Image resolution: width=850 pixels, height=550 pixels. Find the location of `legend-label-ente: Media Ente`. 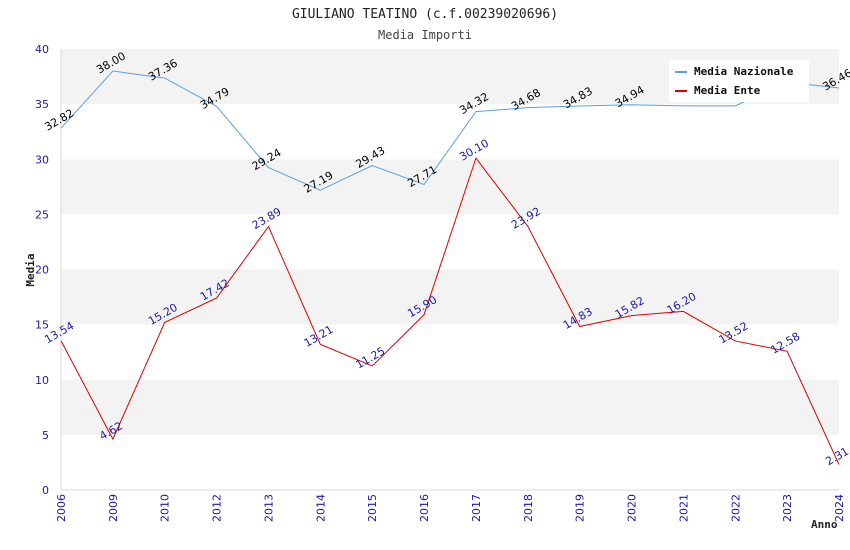

legend-label-ente: Media Ente is located at coordinates (727, 90).